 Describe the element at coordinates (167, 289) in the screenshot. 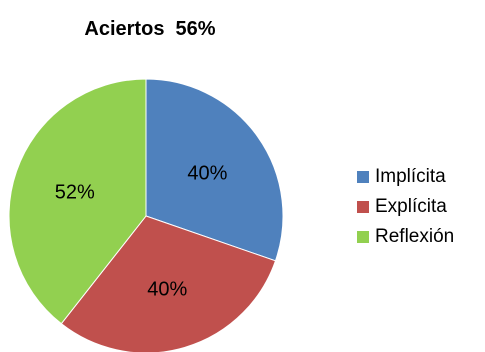

I see `slice-label-explicita: 40%` at that location.